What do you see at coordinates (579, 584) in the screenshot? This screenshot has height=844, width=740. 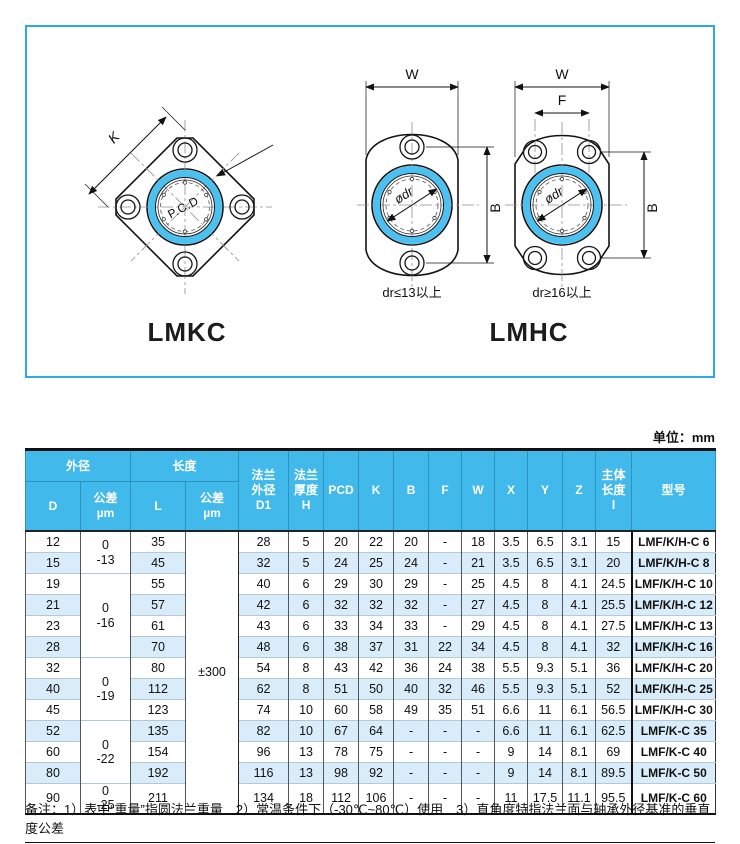 I see `table-cell: 4.1` at bounding box center [579, 584].